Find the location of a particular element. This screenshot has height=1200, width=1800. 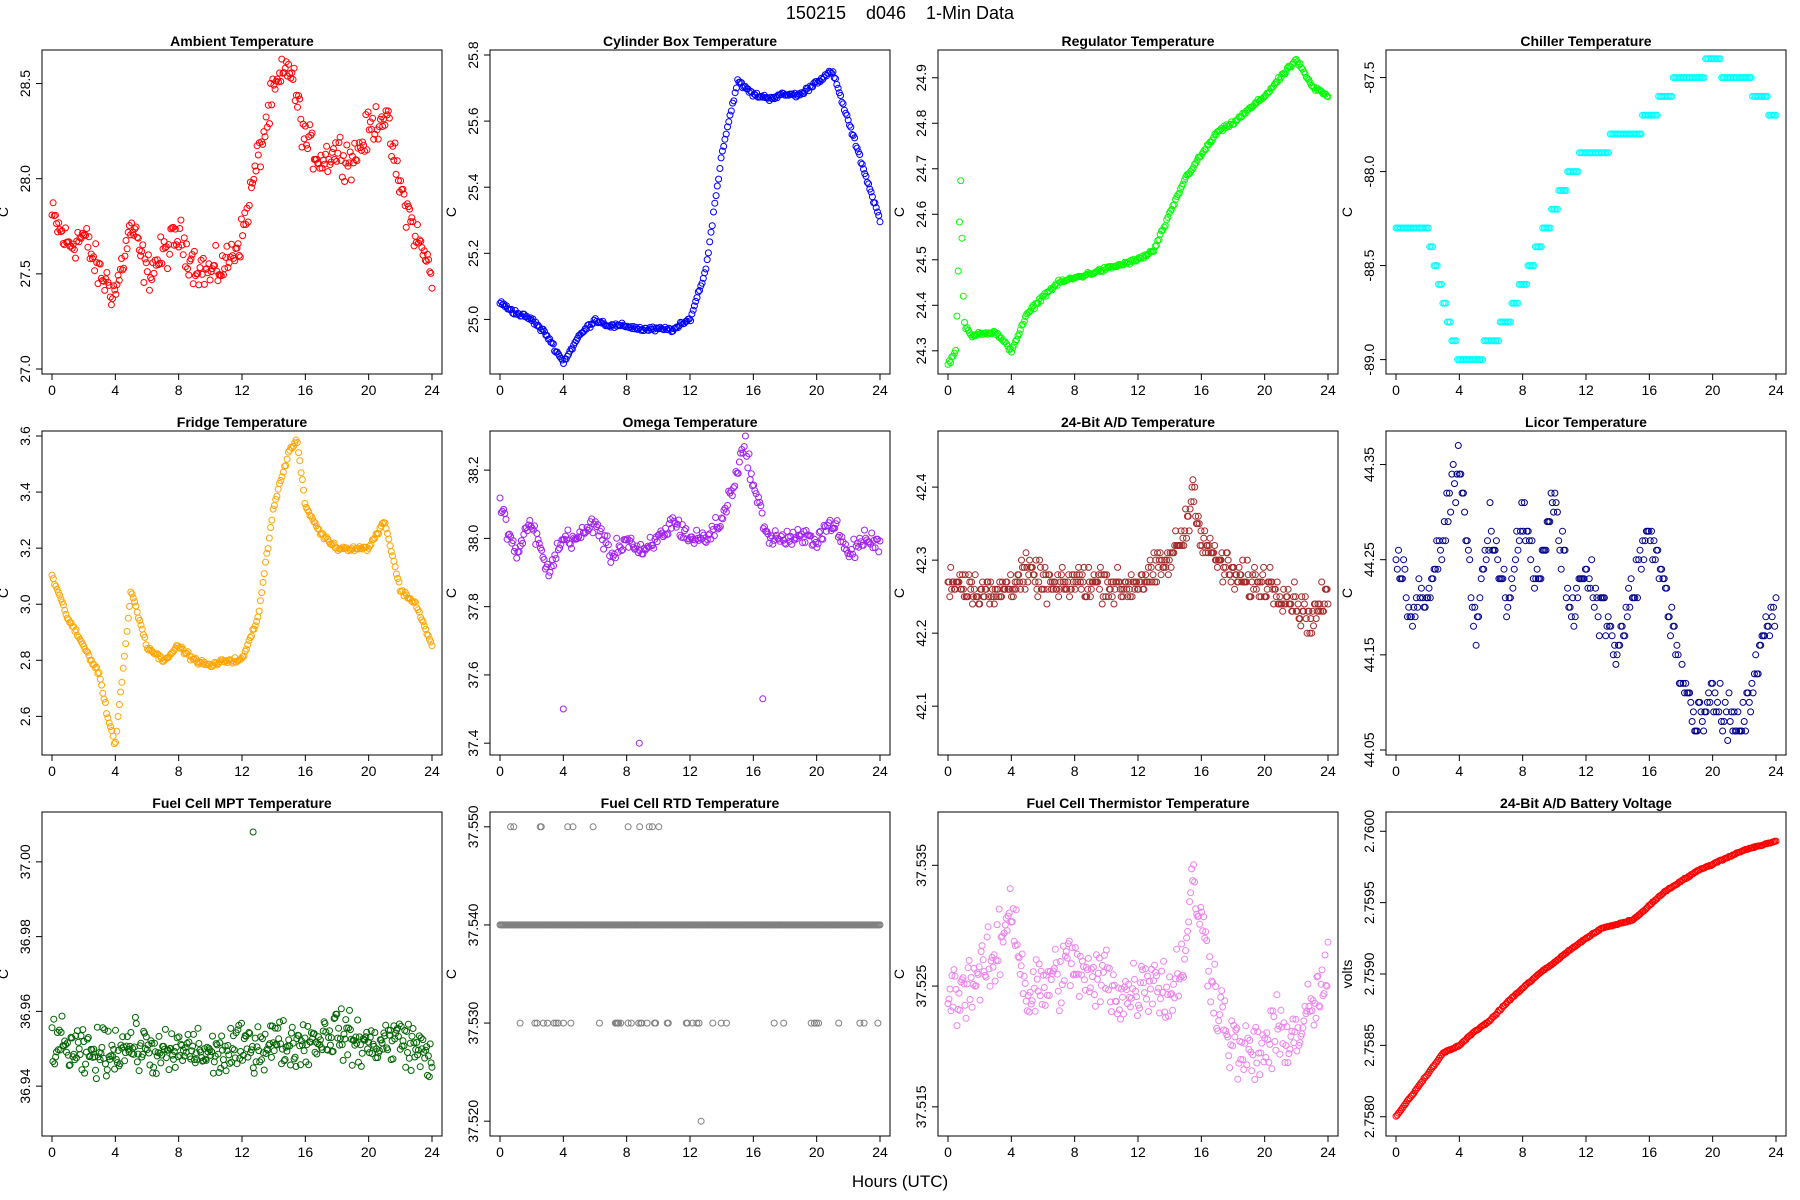

x-tick-label: 24 is located at coordinates (1328, 771).